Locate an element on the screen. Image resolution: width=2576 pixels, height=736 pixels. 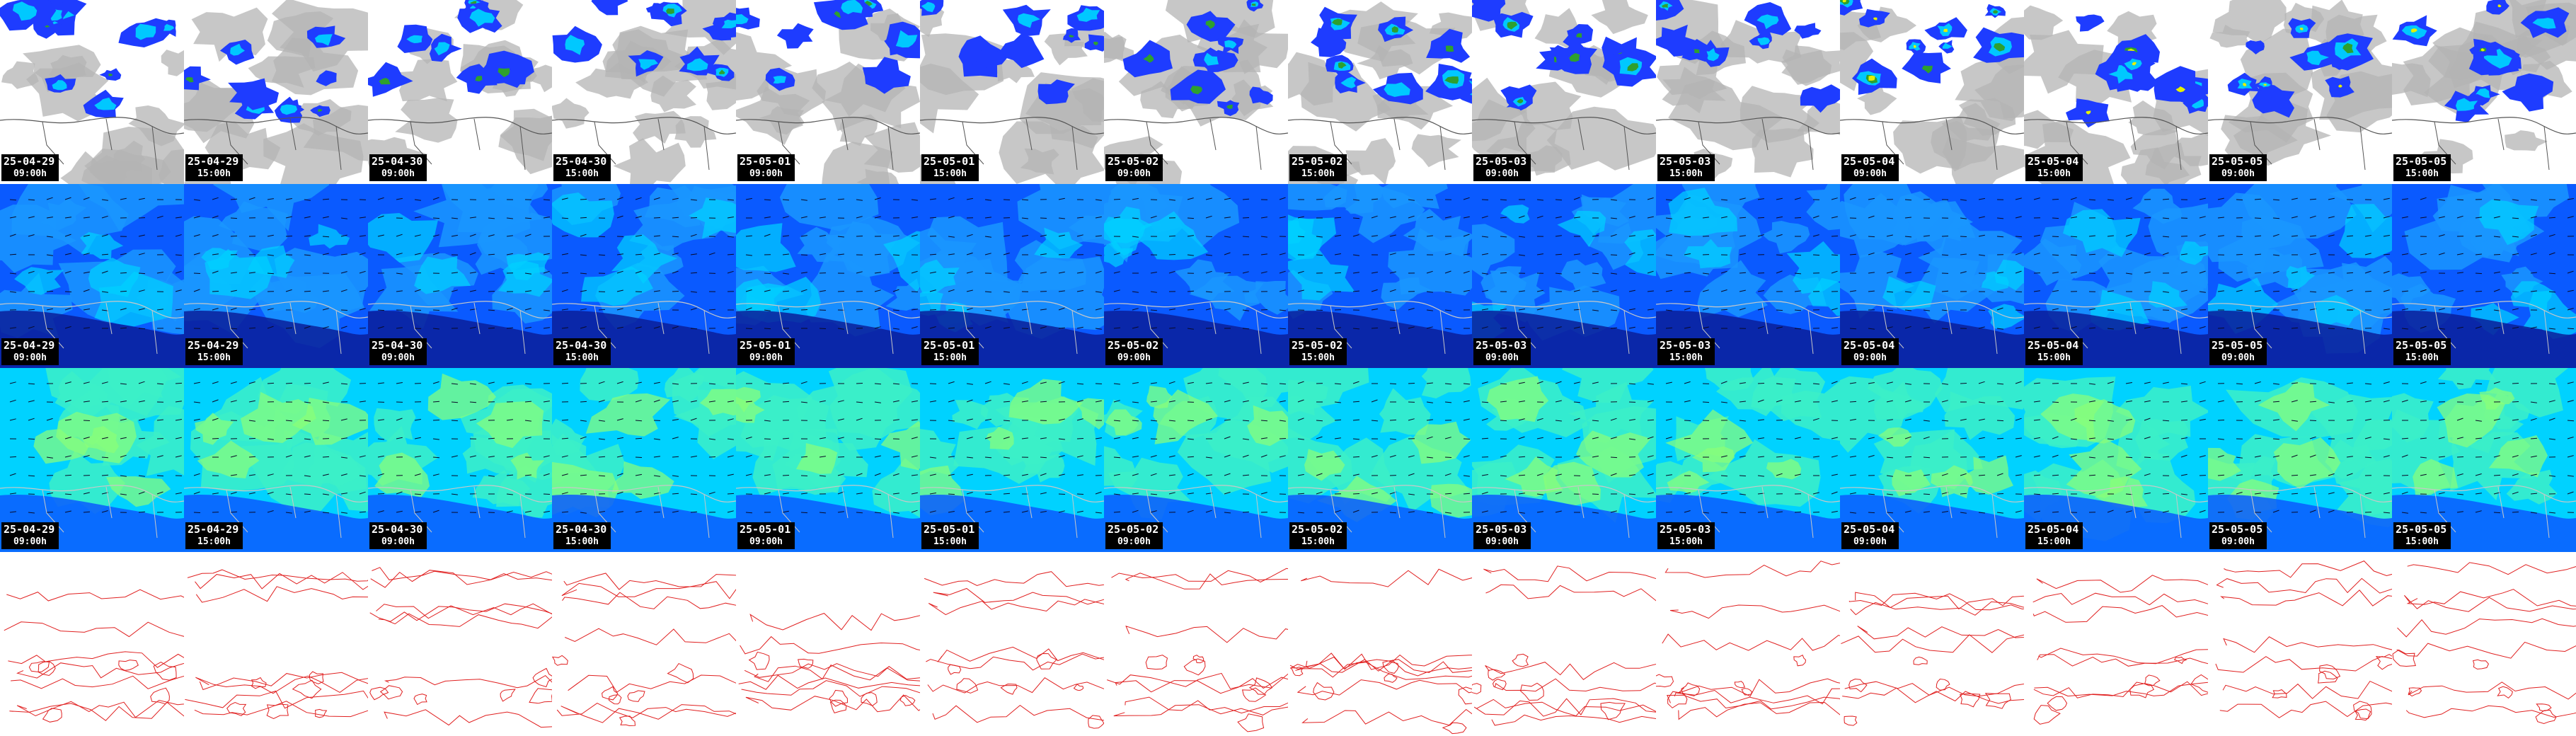
map-panel-field-b: 25-05-03 15:00h is located at coordinates (1748, 460).